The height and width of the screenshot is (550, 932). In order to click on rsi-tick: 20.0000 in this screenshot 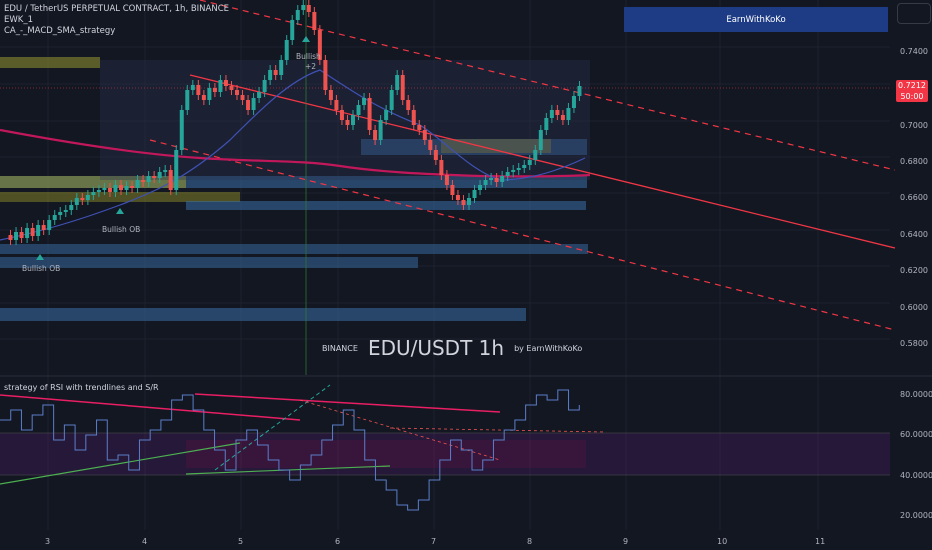, I will do `click(916, 515)`.